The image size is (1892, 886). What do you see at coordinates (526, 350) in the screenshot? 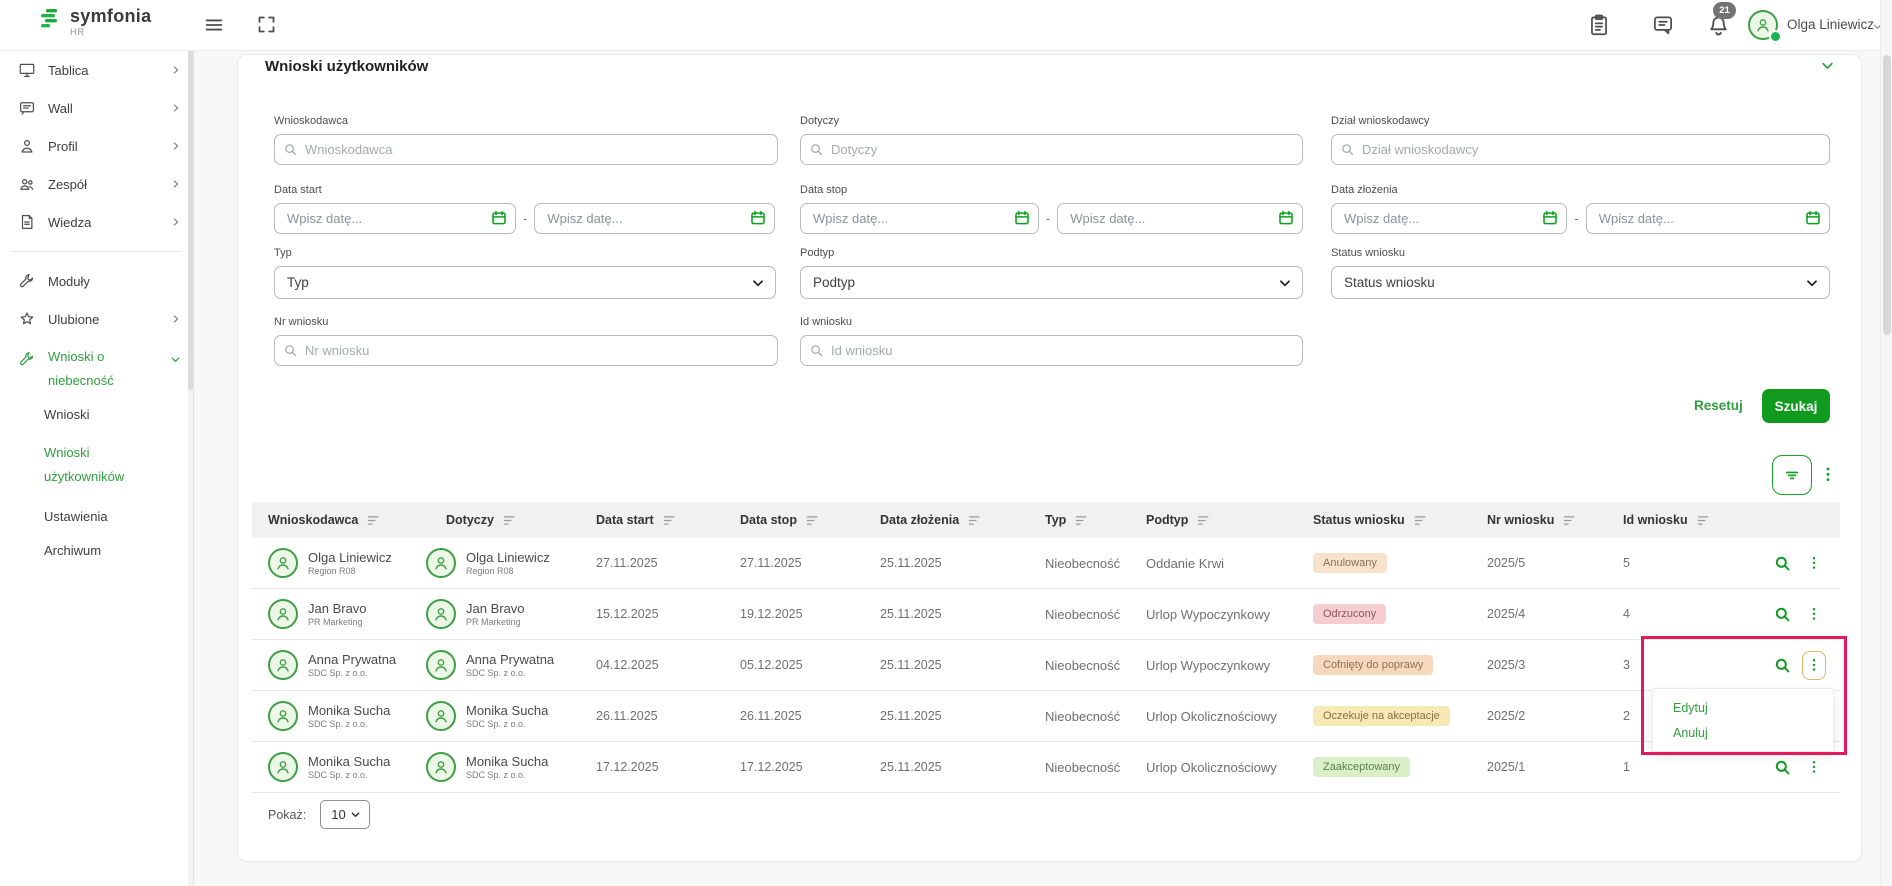
I see `nr-wniosku-input` at bounding box center [526, 350].